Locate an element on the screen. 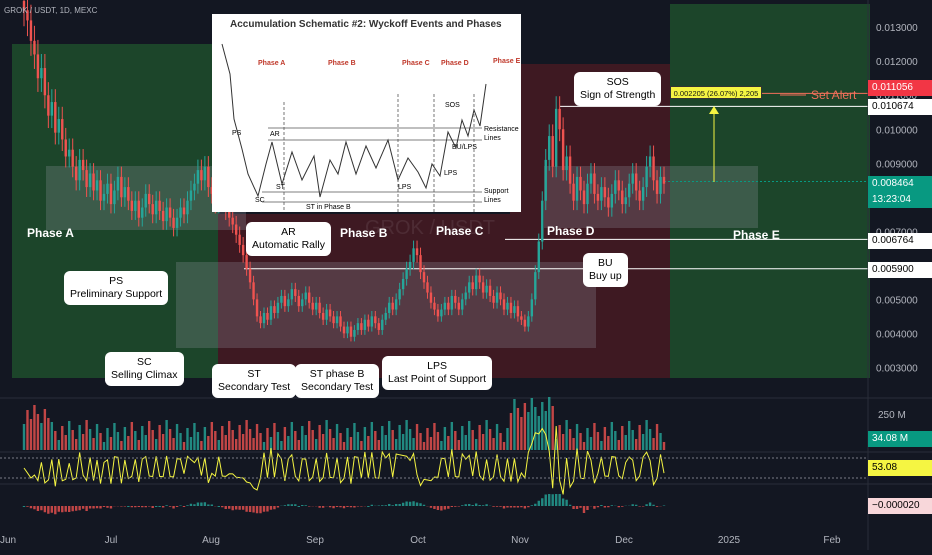 The image size is (932, 555). callout-st-phase-b: ST phase B Secondary Test is located at coordinates (337, 381).